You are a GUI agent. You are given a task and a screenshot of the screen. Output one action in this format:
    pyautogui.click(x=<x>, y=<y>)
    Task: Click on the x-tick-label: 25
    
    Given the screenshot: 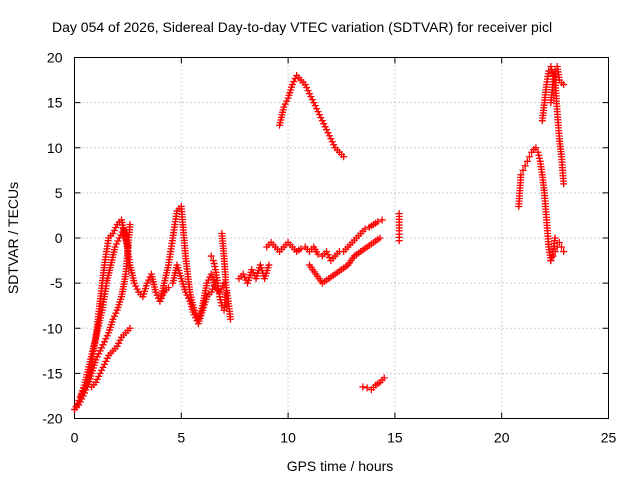 What is the action you would take?
    pyautogui.click(x=609, y=438)
    